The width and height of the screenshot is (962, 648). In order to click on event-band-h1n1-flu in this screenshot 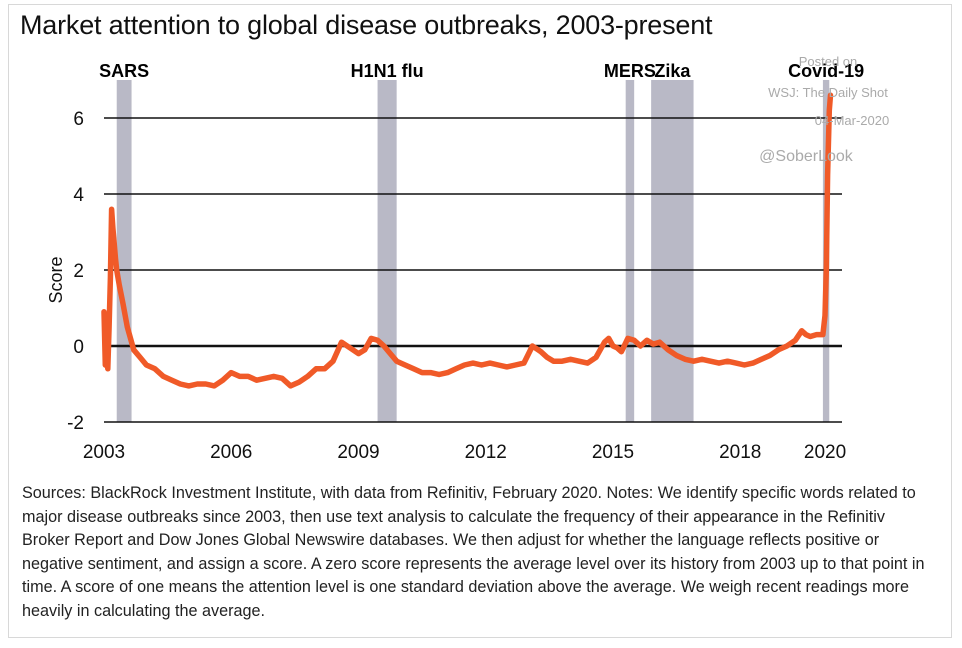, I will do `click(387, 251)`.